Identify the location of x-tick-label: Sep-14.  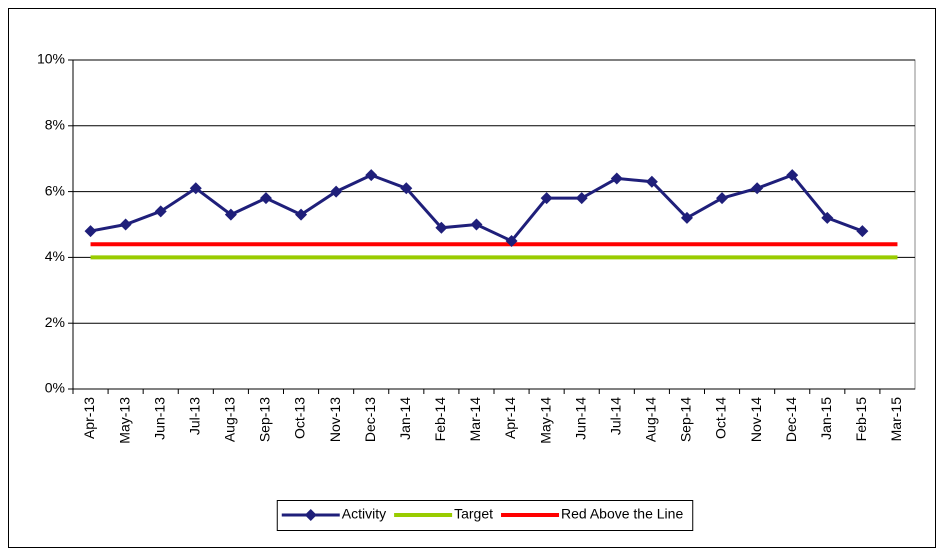
(686, 419).